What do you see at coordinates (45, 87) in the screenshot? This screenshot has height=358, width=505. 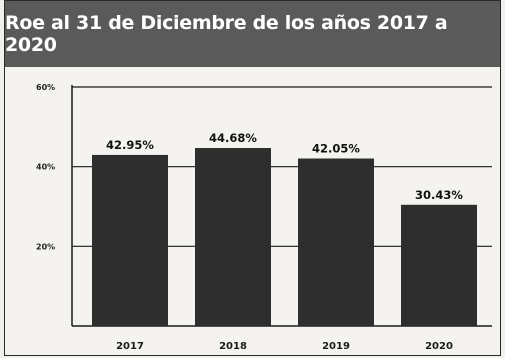 I see `y-tick-label: 60%` at bounding box center [45, 87].